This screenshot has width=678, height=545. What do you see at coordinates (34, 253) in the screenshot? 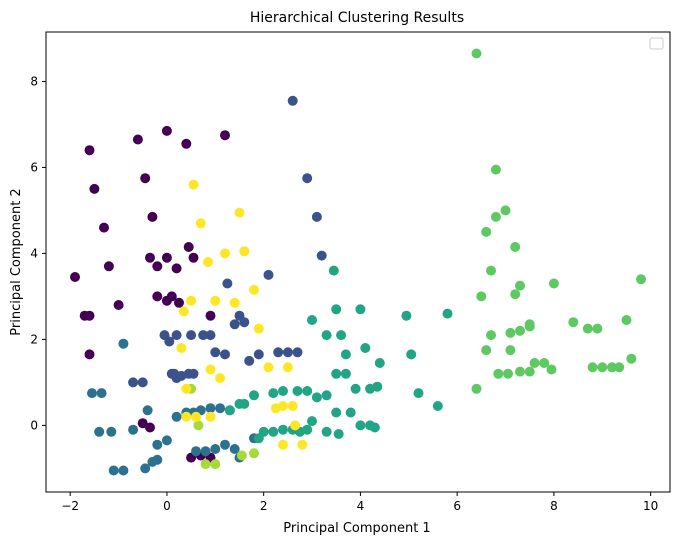
I see `y-tick-label: 4` at bounding box center [34, 253].